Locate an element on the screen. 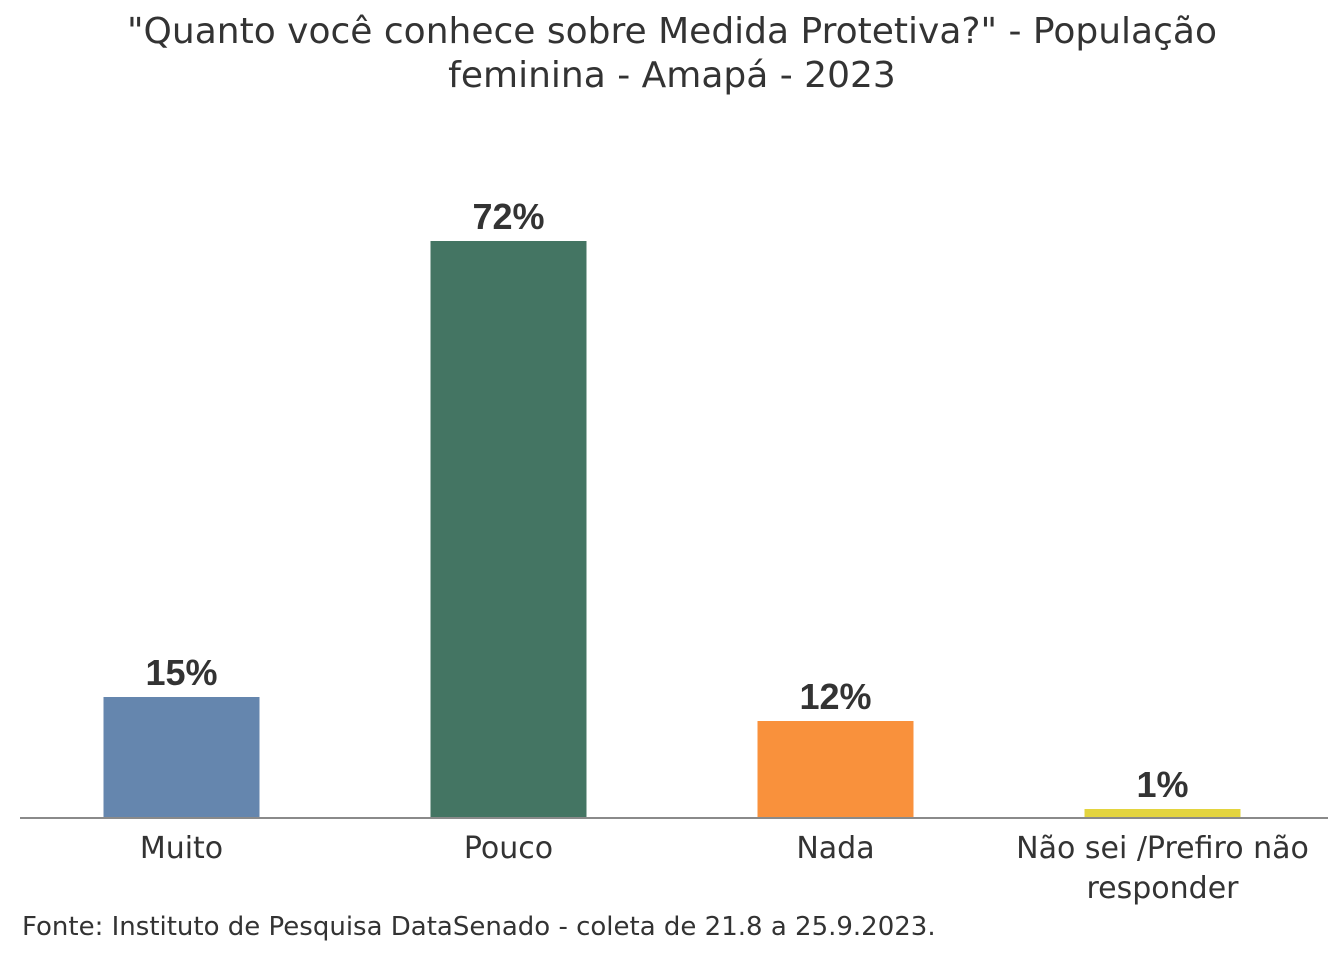 The width and height of the screenshot is (1344, 960). data-label-0: 15% is located at coordinates (181, 672).